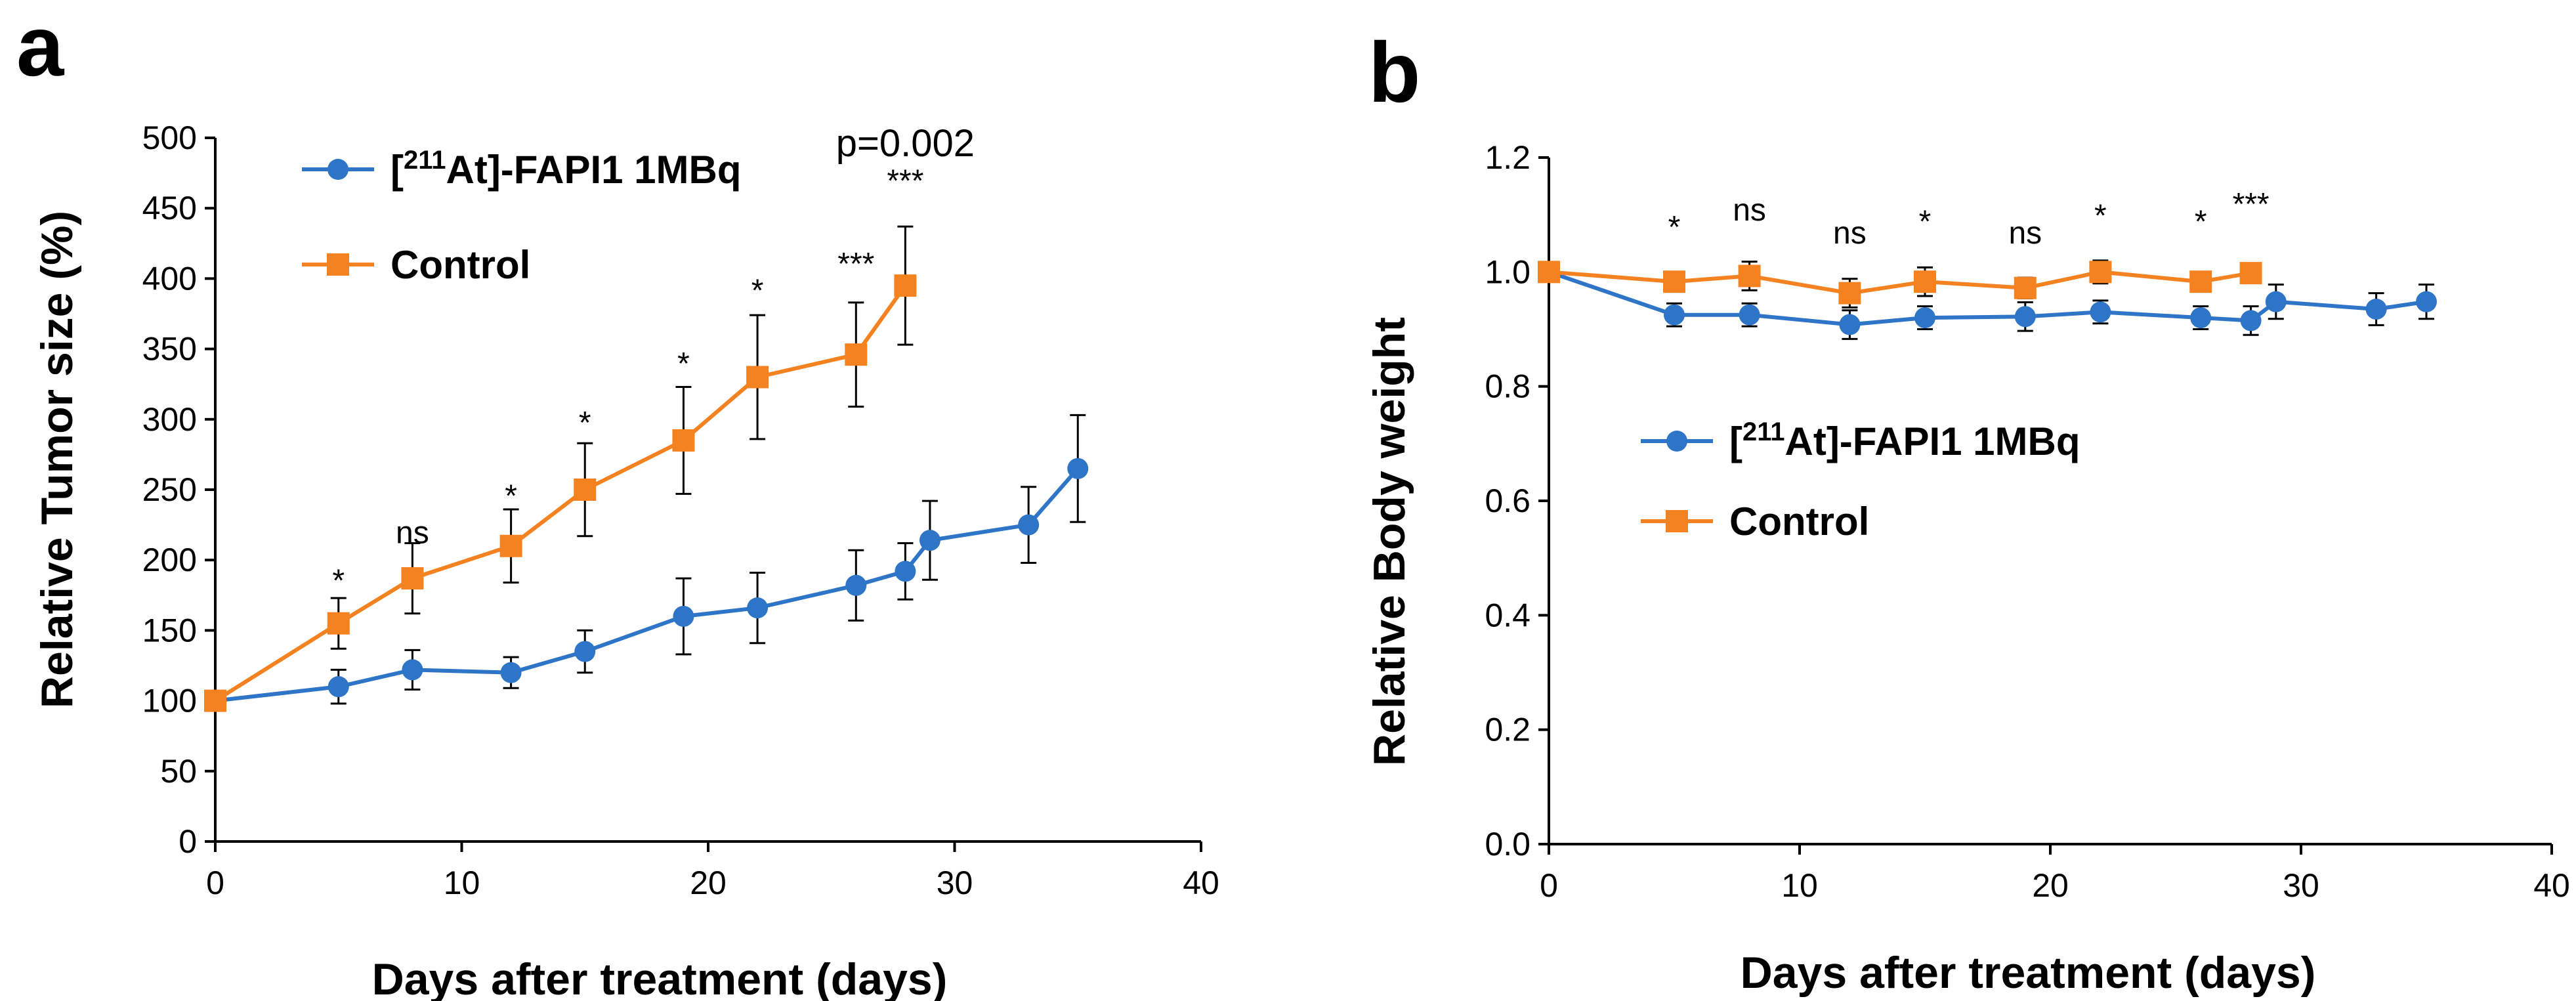 The image size is (2576, 1001). Describe the element at coordinates (169, 420) in the screenshot. I see `y-tick-label: 300` at that location.